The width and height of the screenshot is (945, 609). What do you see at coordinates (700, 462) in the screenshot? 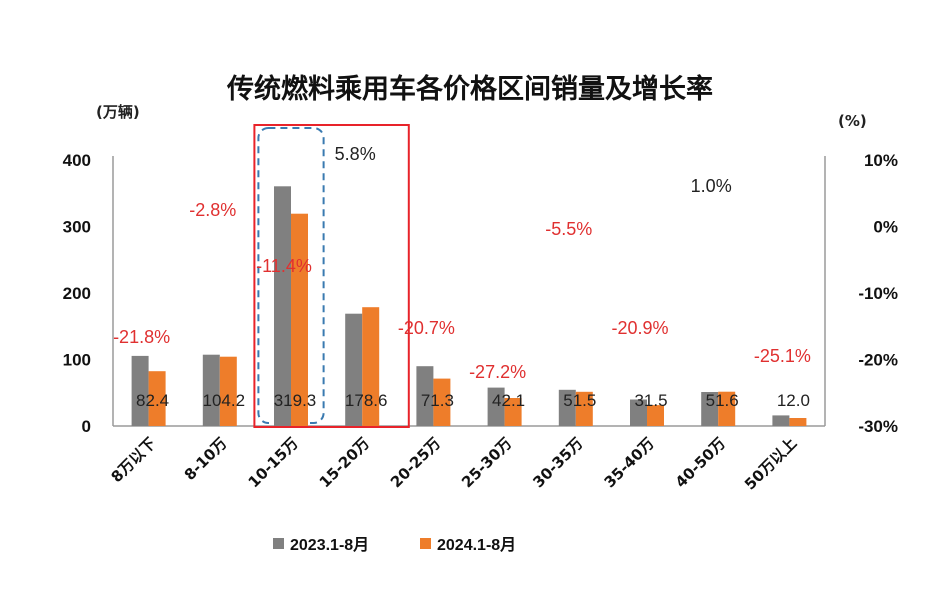
I see `category-label: 40-50万` at bounding box center [700, 462].